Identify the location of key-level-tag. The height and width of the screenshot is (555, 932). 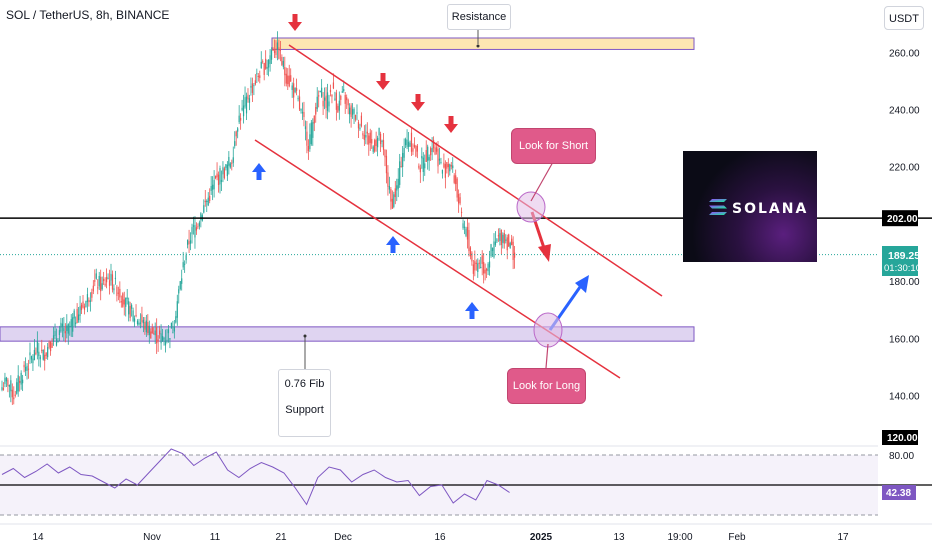
(900, 218).